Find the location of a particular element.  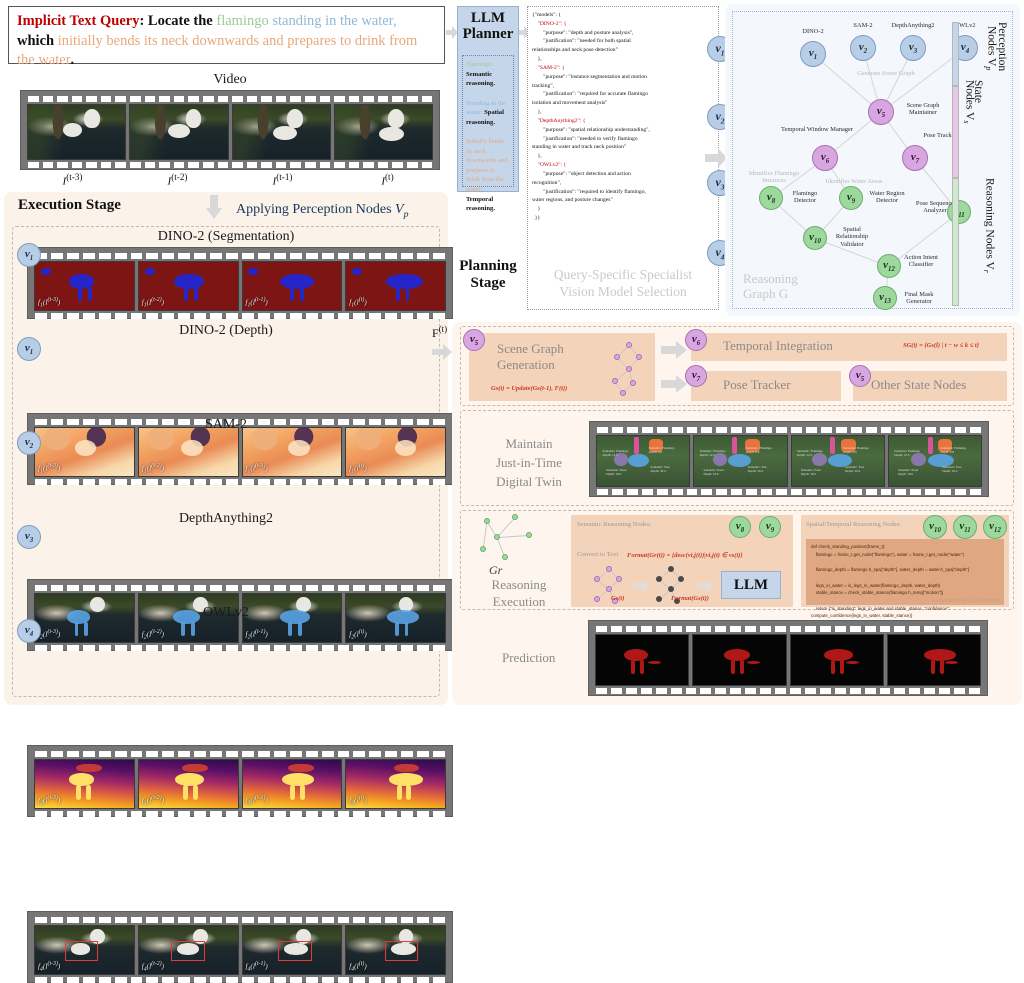

arrow-json-to-graph is located at coordinates (716, 158).